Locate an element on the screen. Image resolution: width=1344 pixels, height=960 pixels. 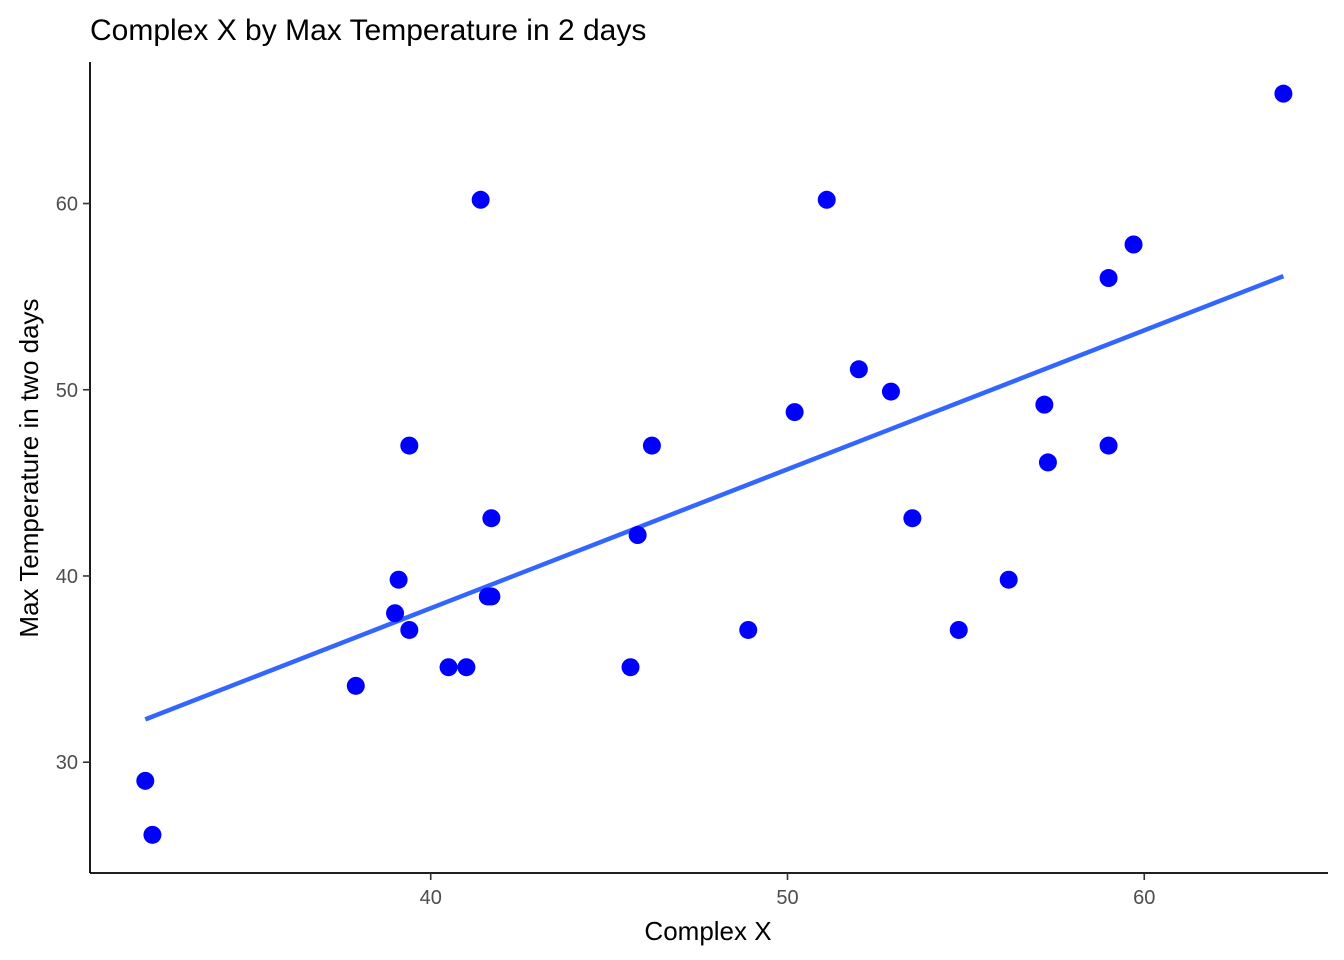
x-axis-ticks: 40 50 60 is located at coordinates (787, 891).